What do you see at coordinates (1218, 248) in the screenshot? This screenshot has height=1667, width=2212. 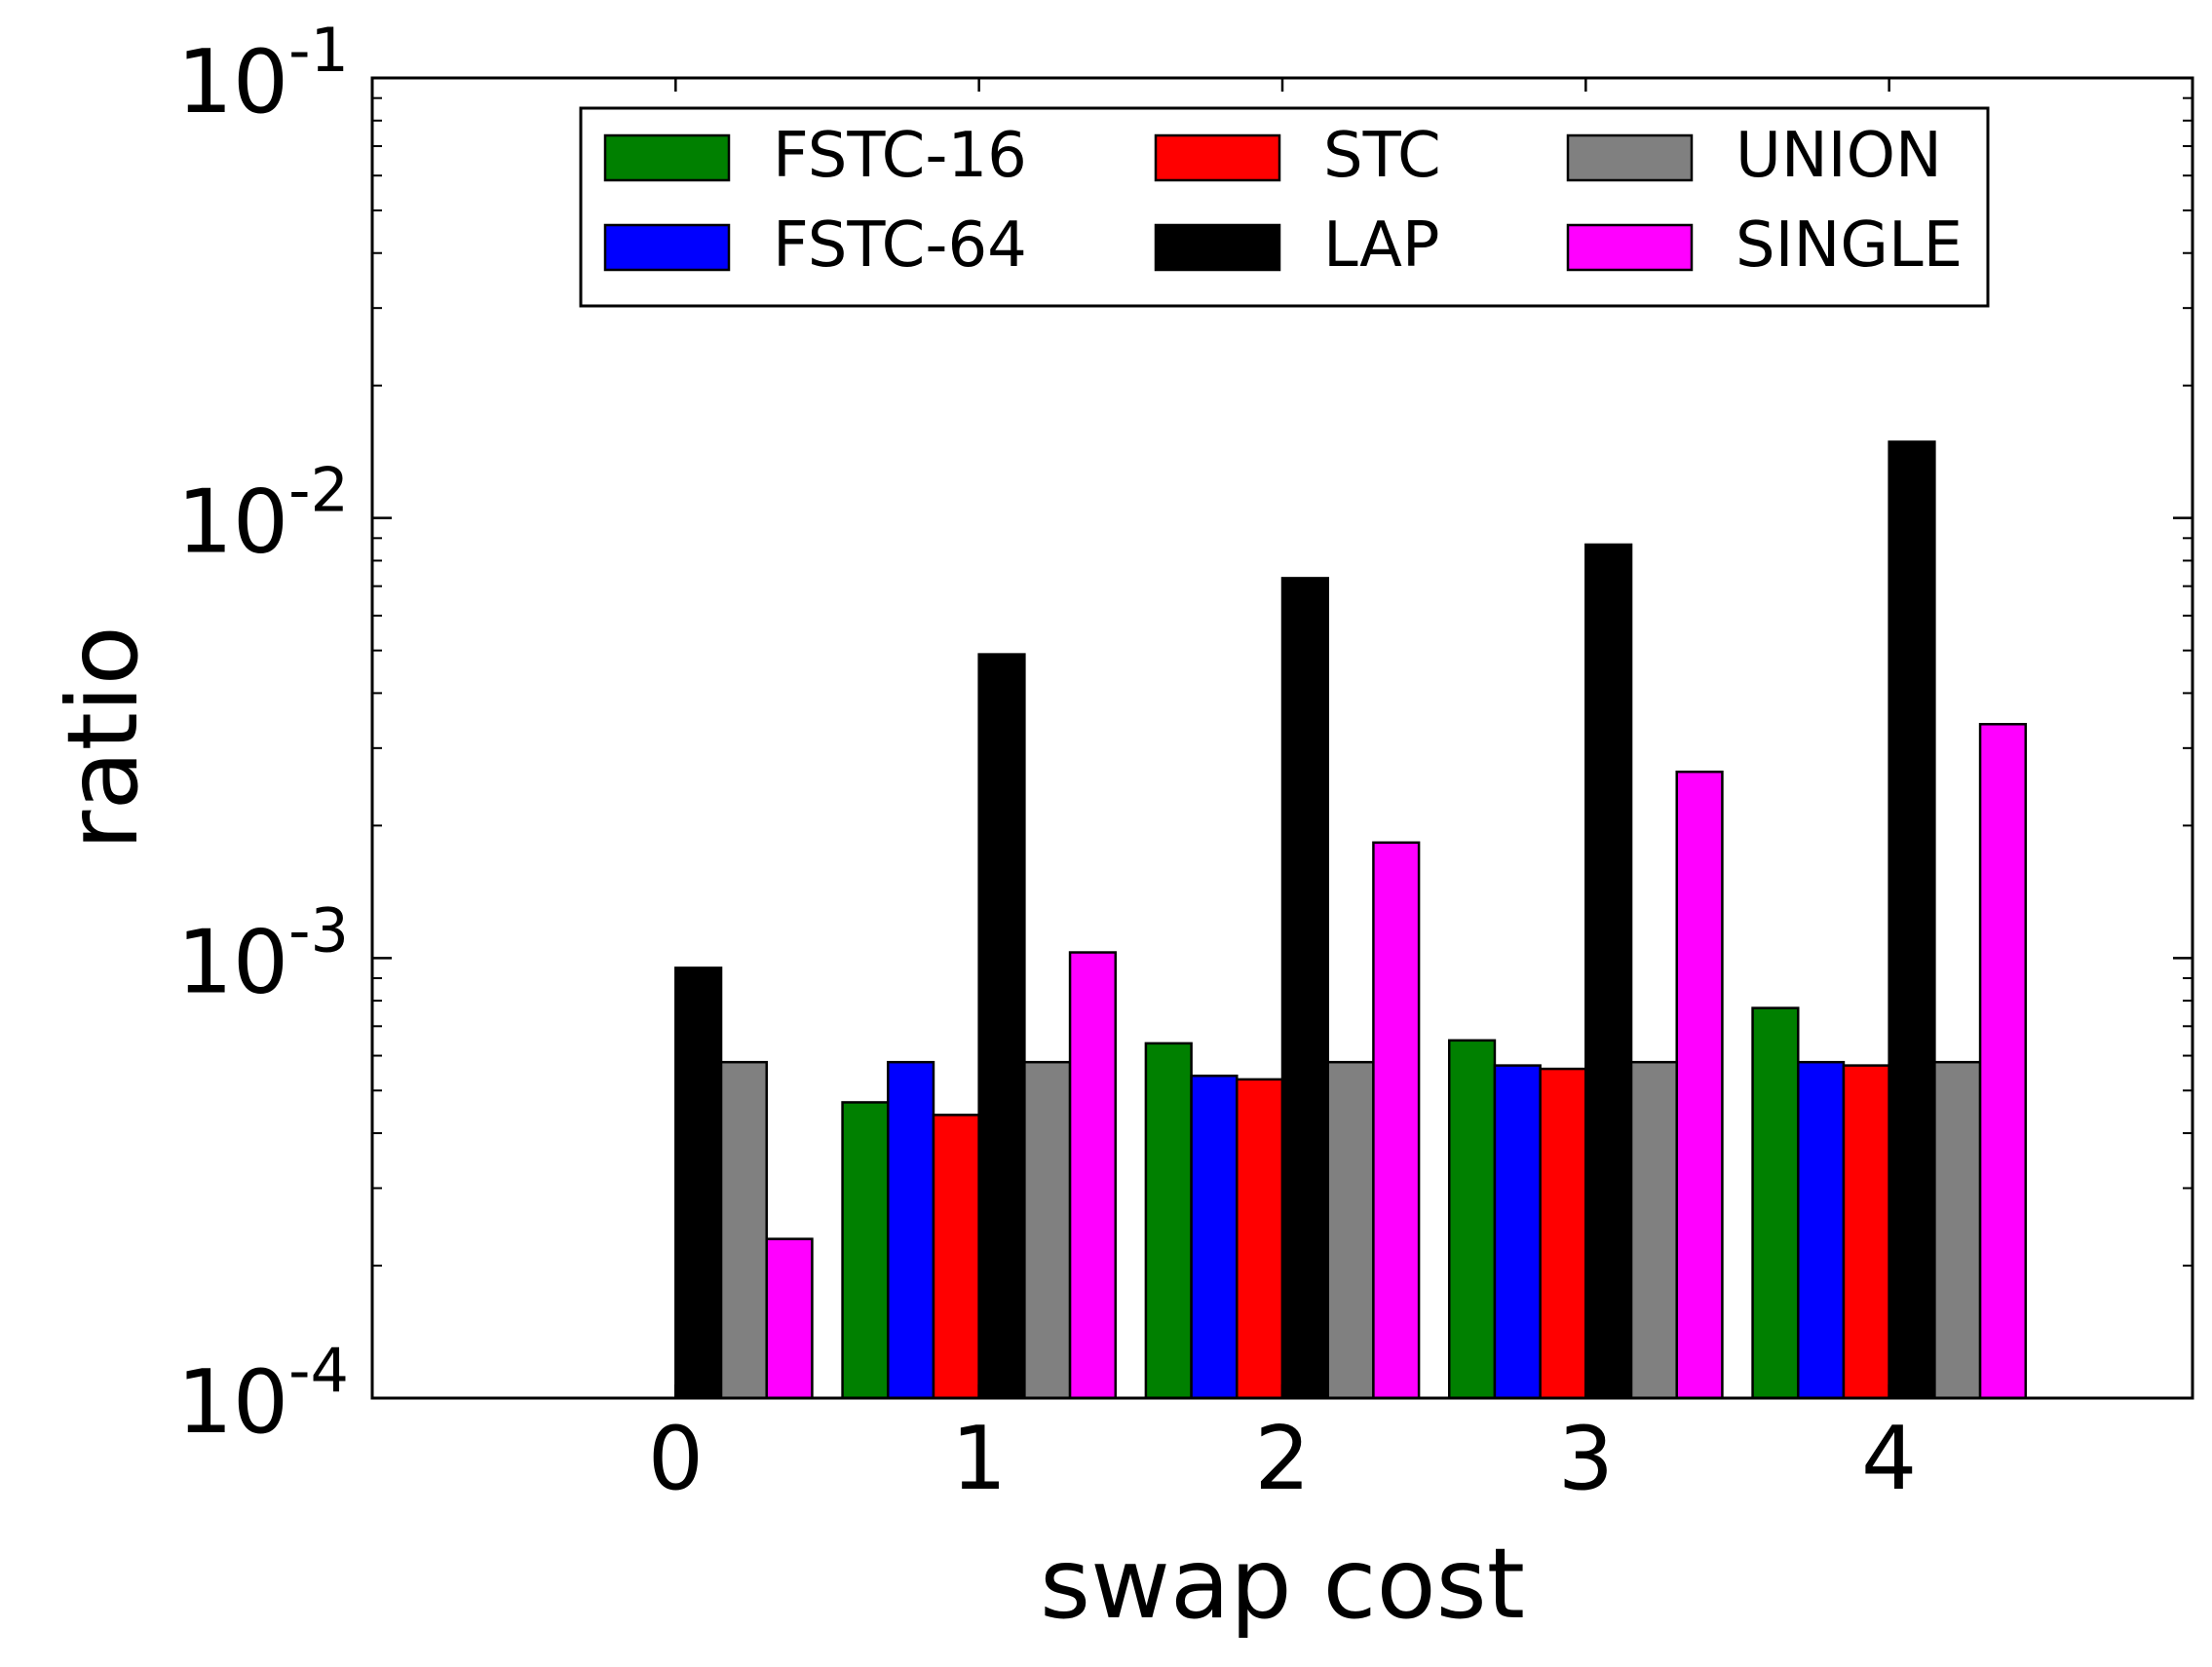 I see `legend-swatch-lap` at bounding box center [1218, 248].